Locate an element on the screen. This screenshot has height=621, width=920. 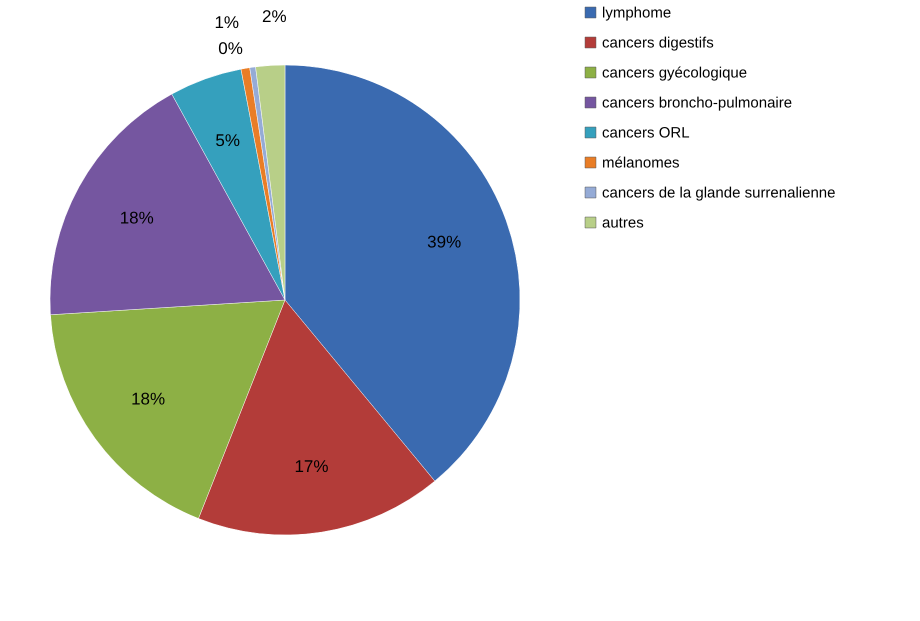
data-label: 0% is located at coordinates (230, 48).